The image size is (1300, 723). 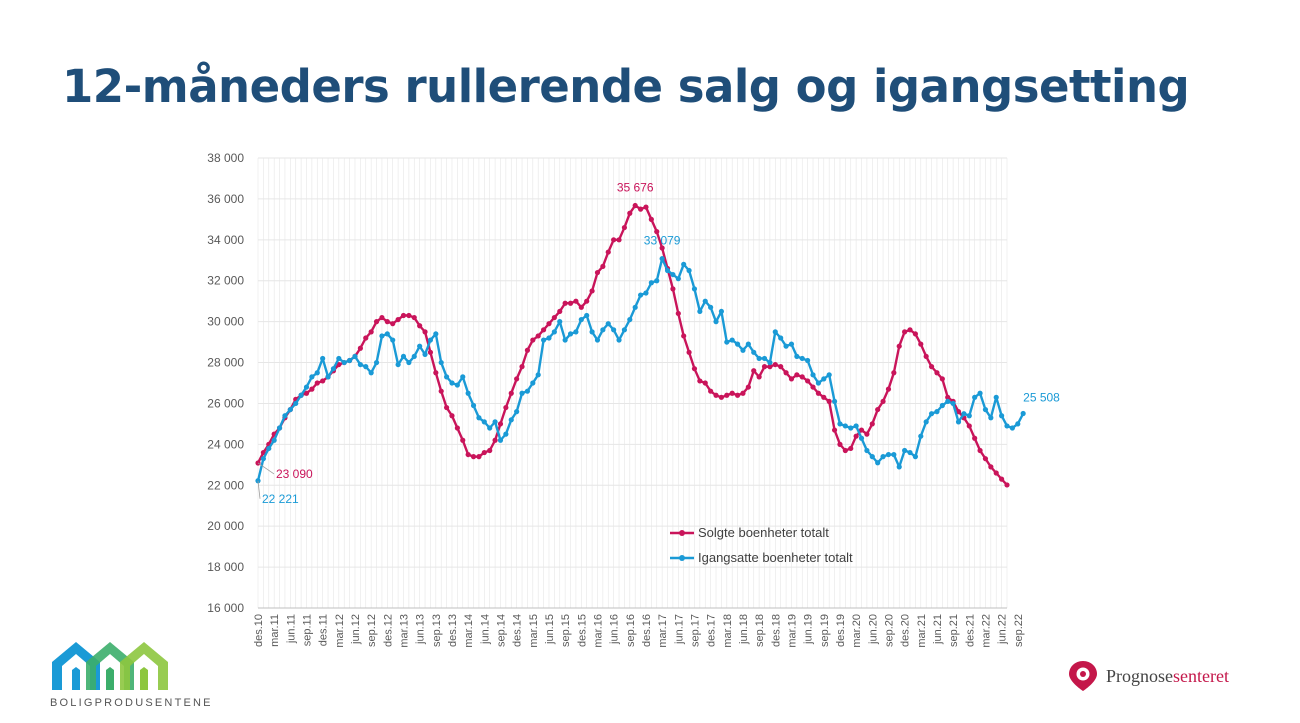 I want to click on y-tick-label: 22 000, so click(x=225, y=485).